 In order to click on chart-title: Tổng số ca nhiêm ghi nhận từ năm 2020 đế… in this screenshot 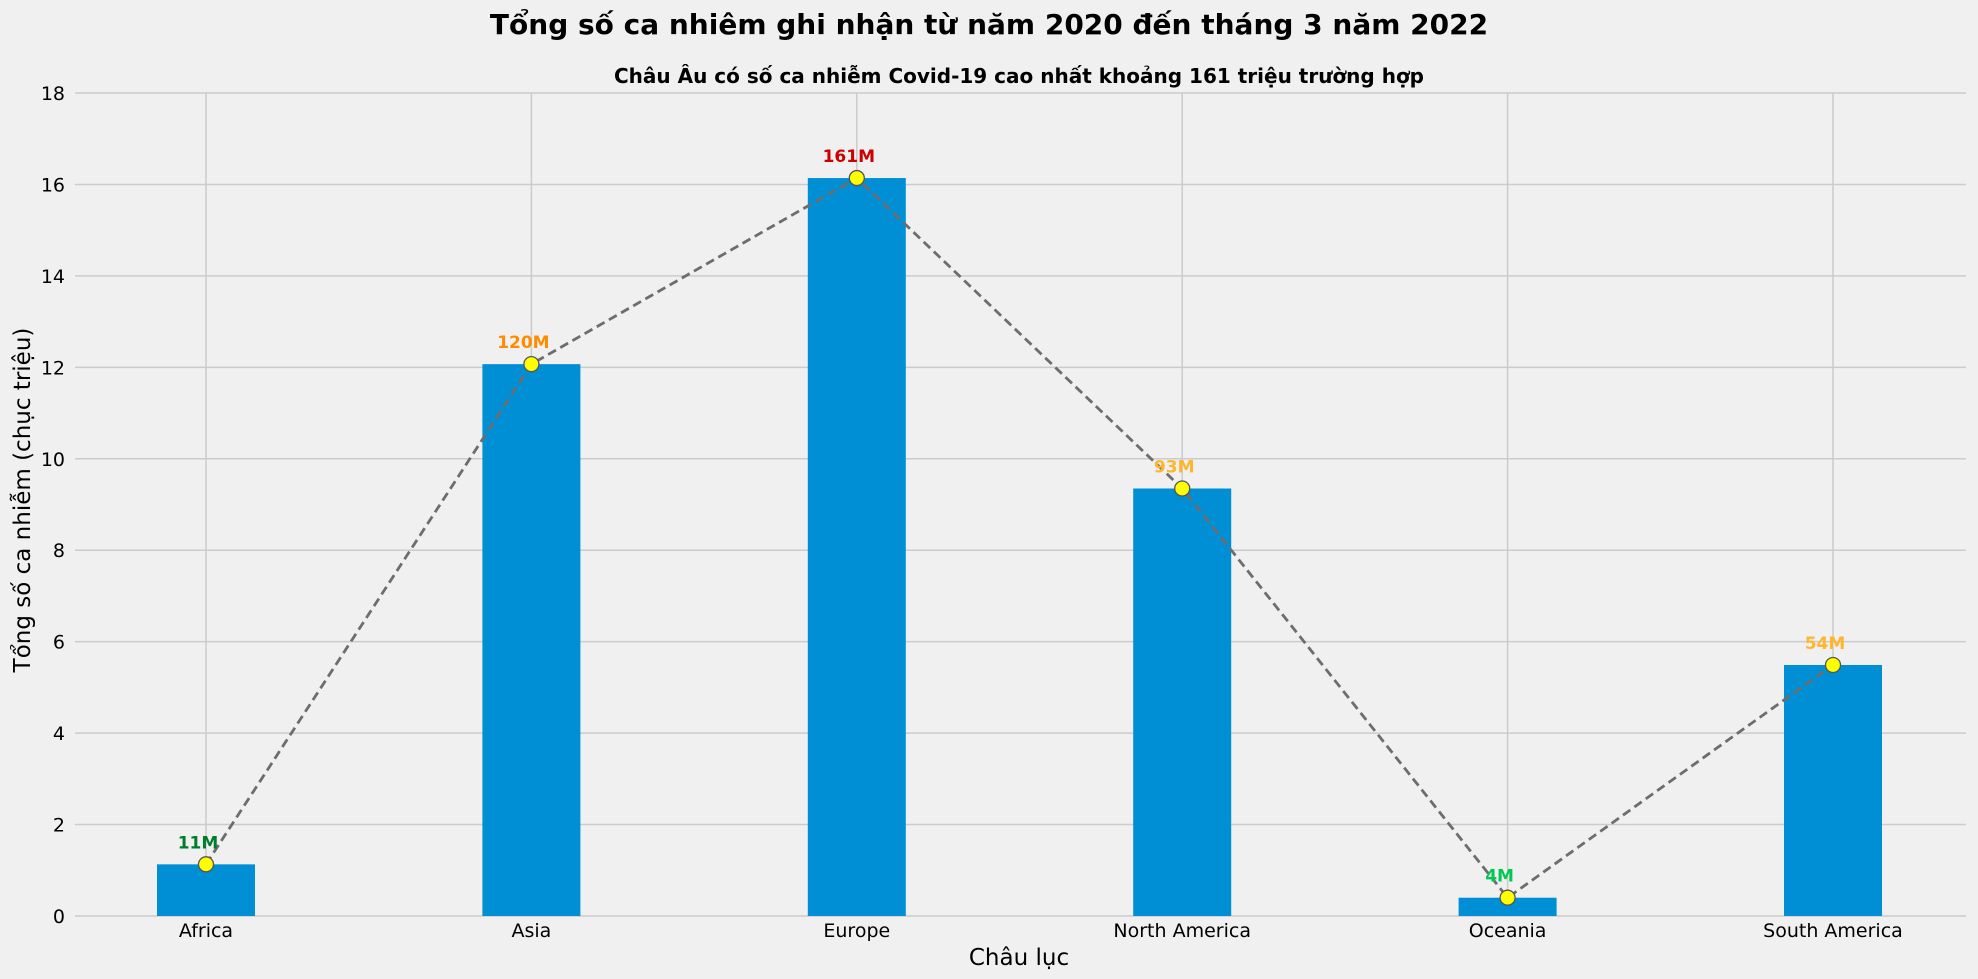, I will do `click(989, 24)`.